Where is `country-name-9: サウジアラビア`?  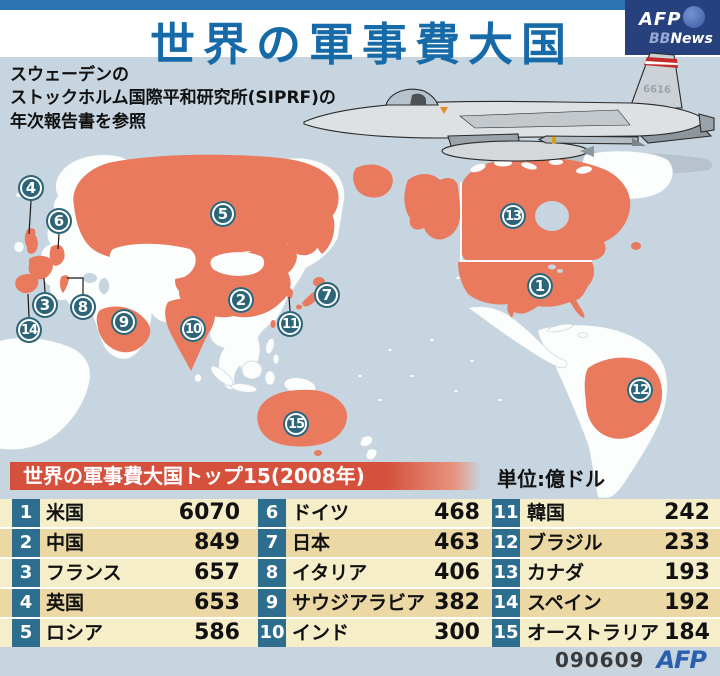 country-name-9: サウジアラビア is located at coordinates (359, 603).